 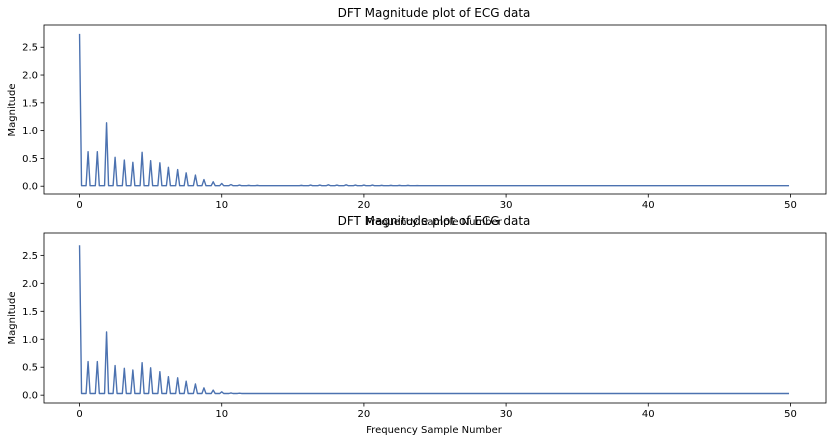 I want to click on top-chart-y-tick-label: 0.0, so click(x=30, y=187).